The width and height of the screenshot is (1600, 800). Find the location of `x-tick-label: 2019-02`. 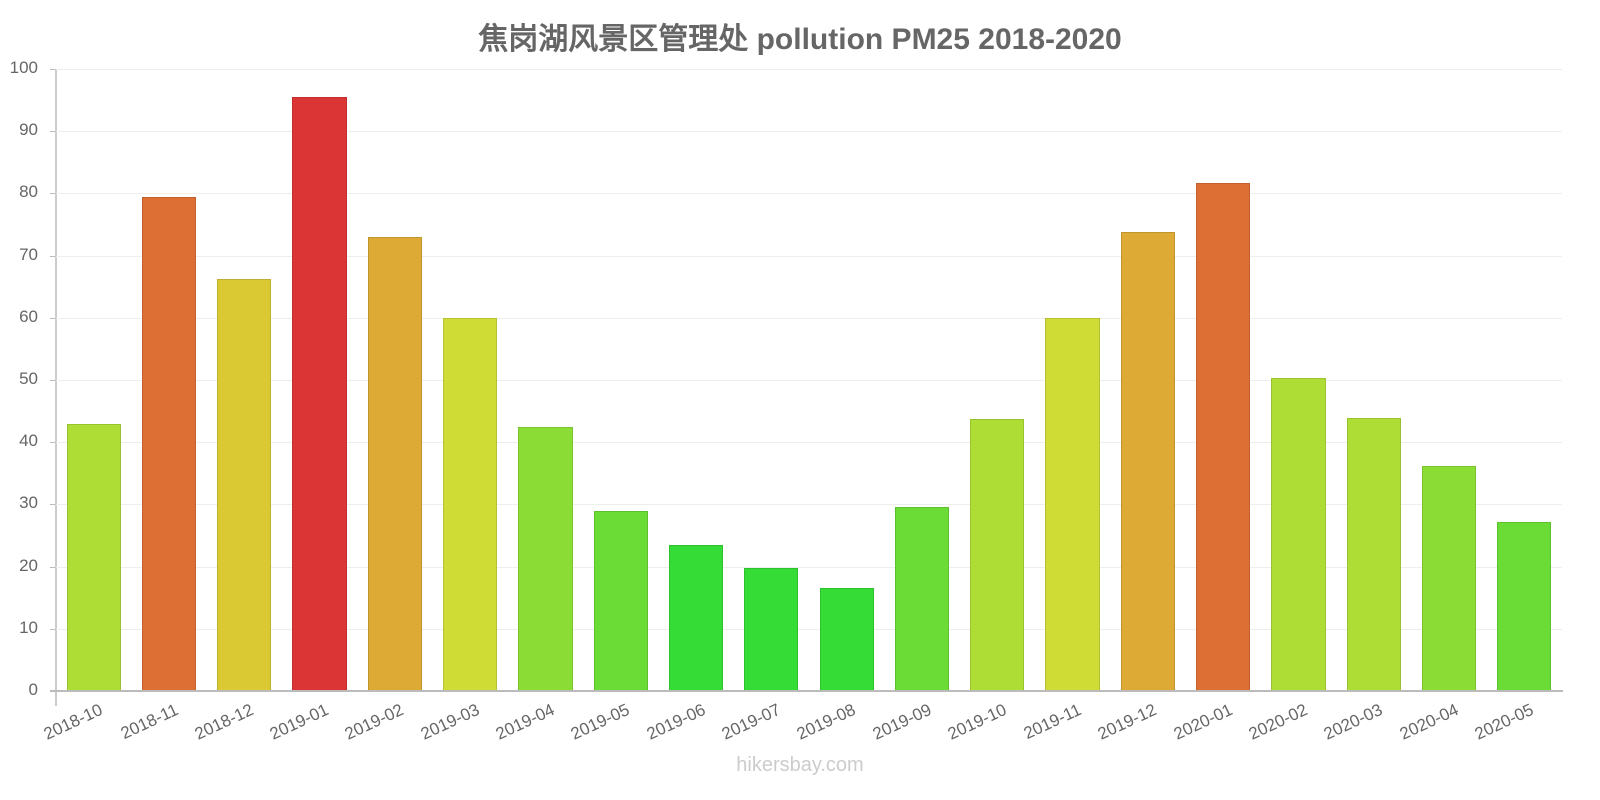

x-tick-label: 2019-02 is located at coordinates (374, 722).